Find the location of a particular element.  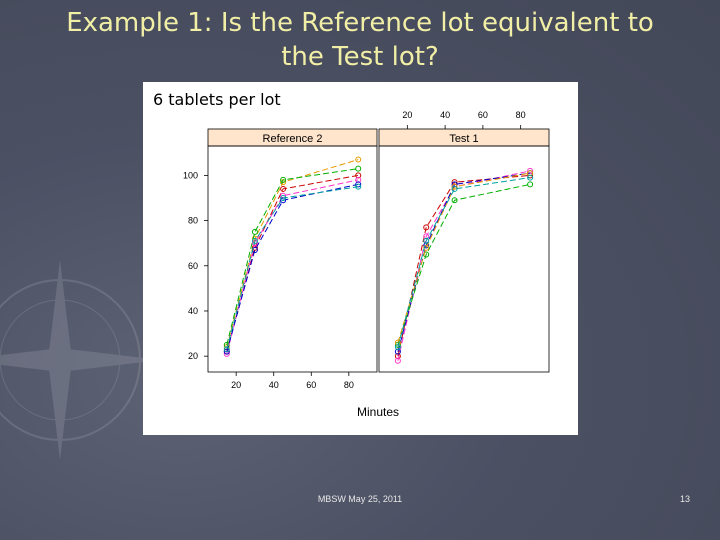

compass-watermark is located at coordinates (80, 360).